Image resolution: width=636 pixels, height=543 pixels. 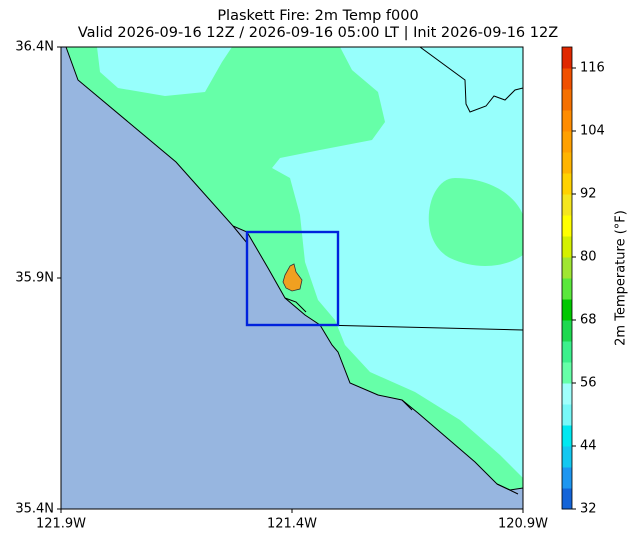 I want to click on colorbar-tick-label: 56, so click(x=588, y=383).